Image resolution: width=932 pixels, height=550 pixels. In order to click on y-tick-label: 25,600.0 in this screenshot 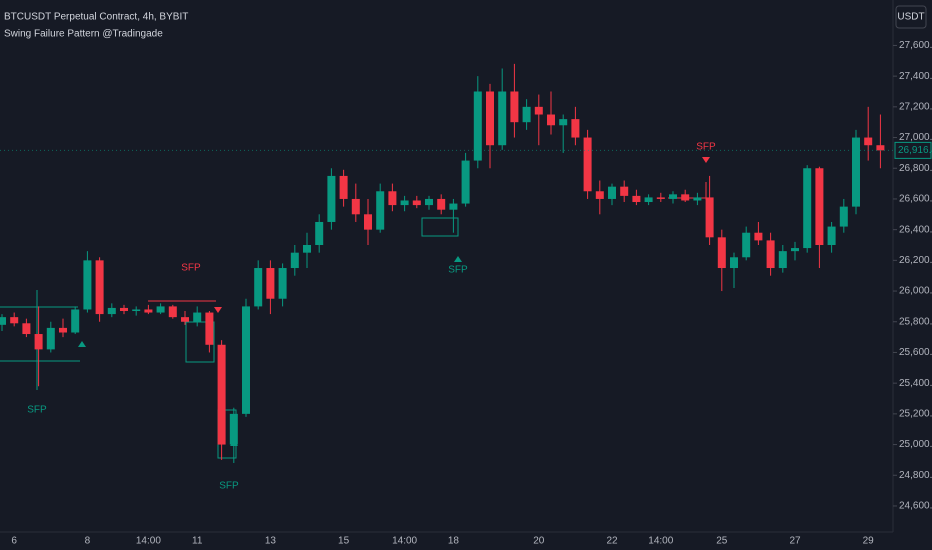, I will do `click(915, 352)`.